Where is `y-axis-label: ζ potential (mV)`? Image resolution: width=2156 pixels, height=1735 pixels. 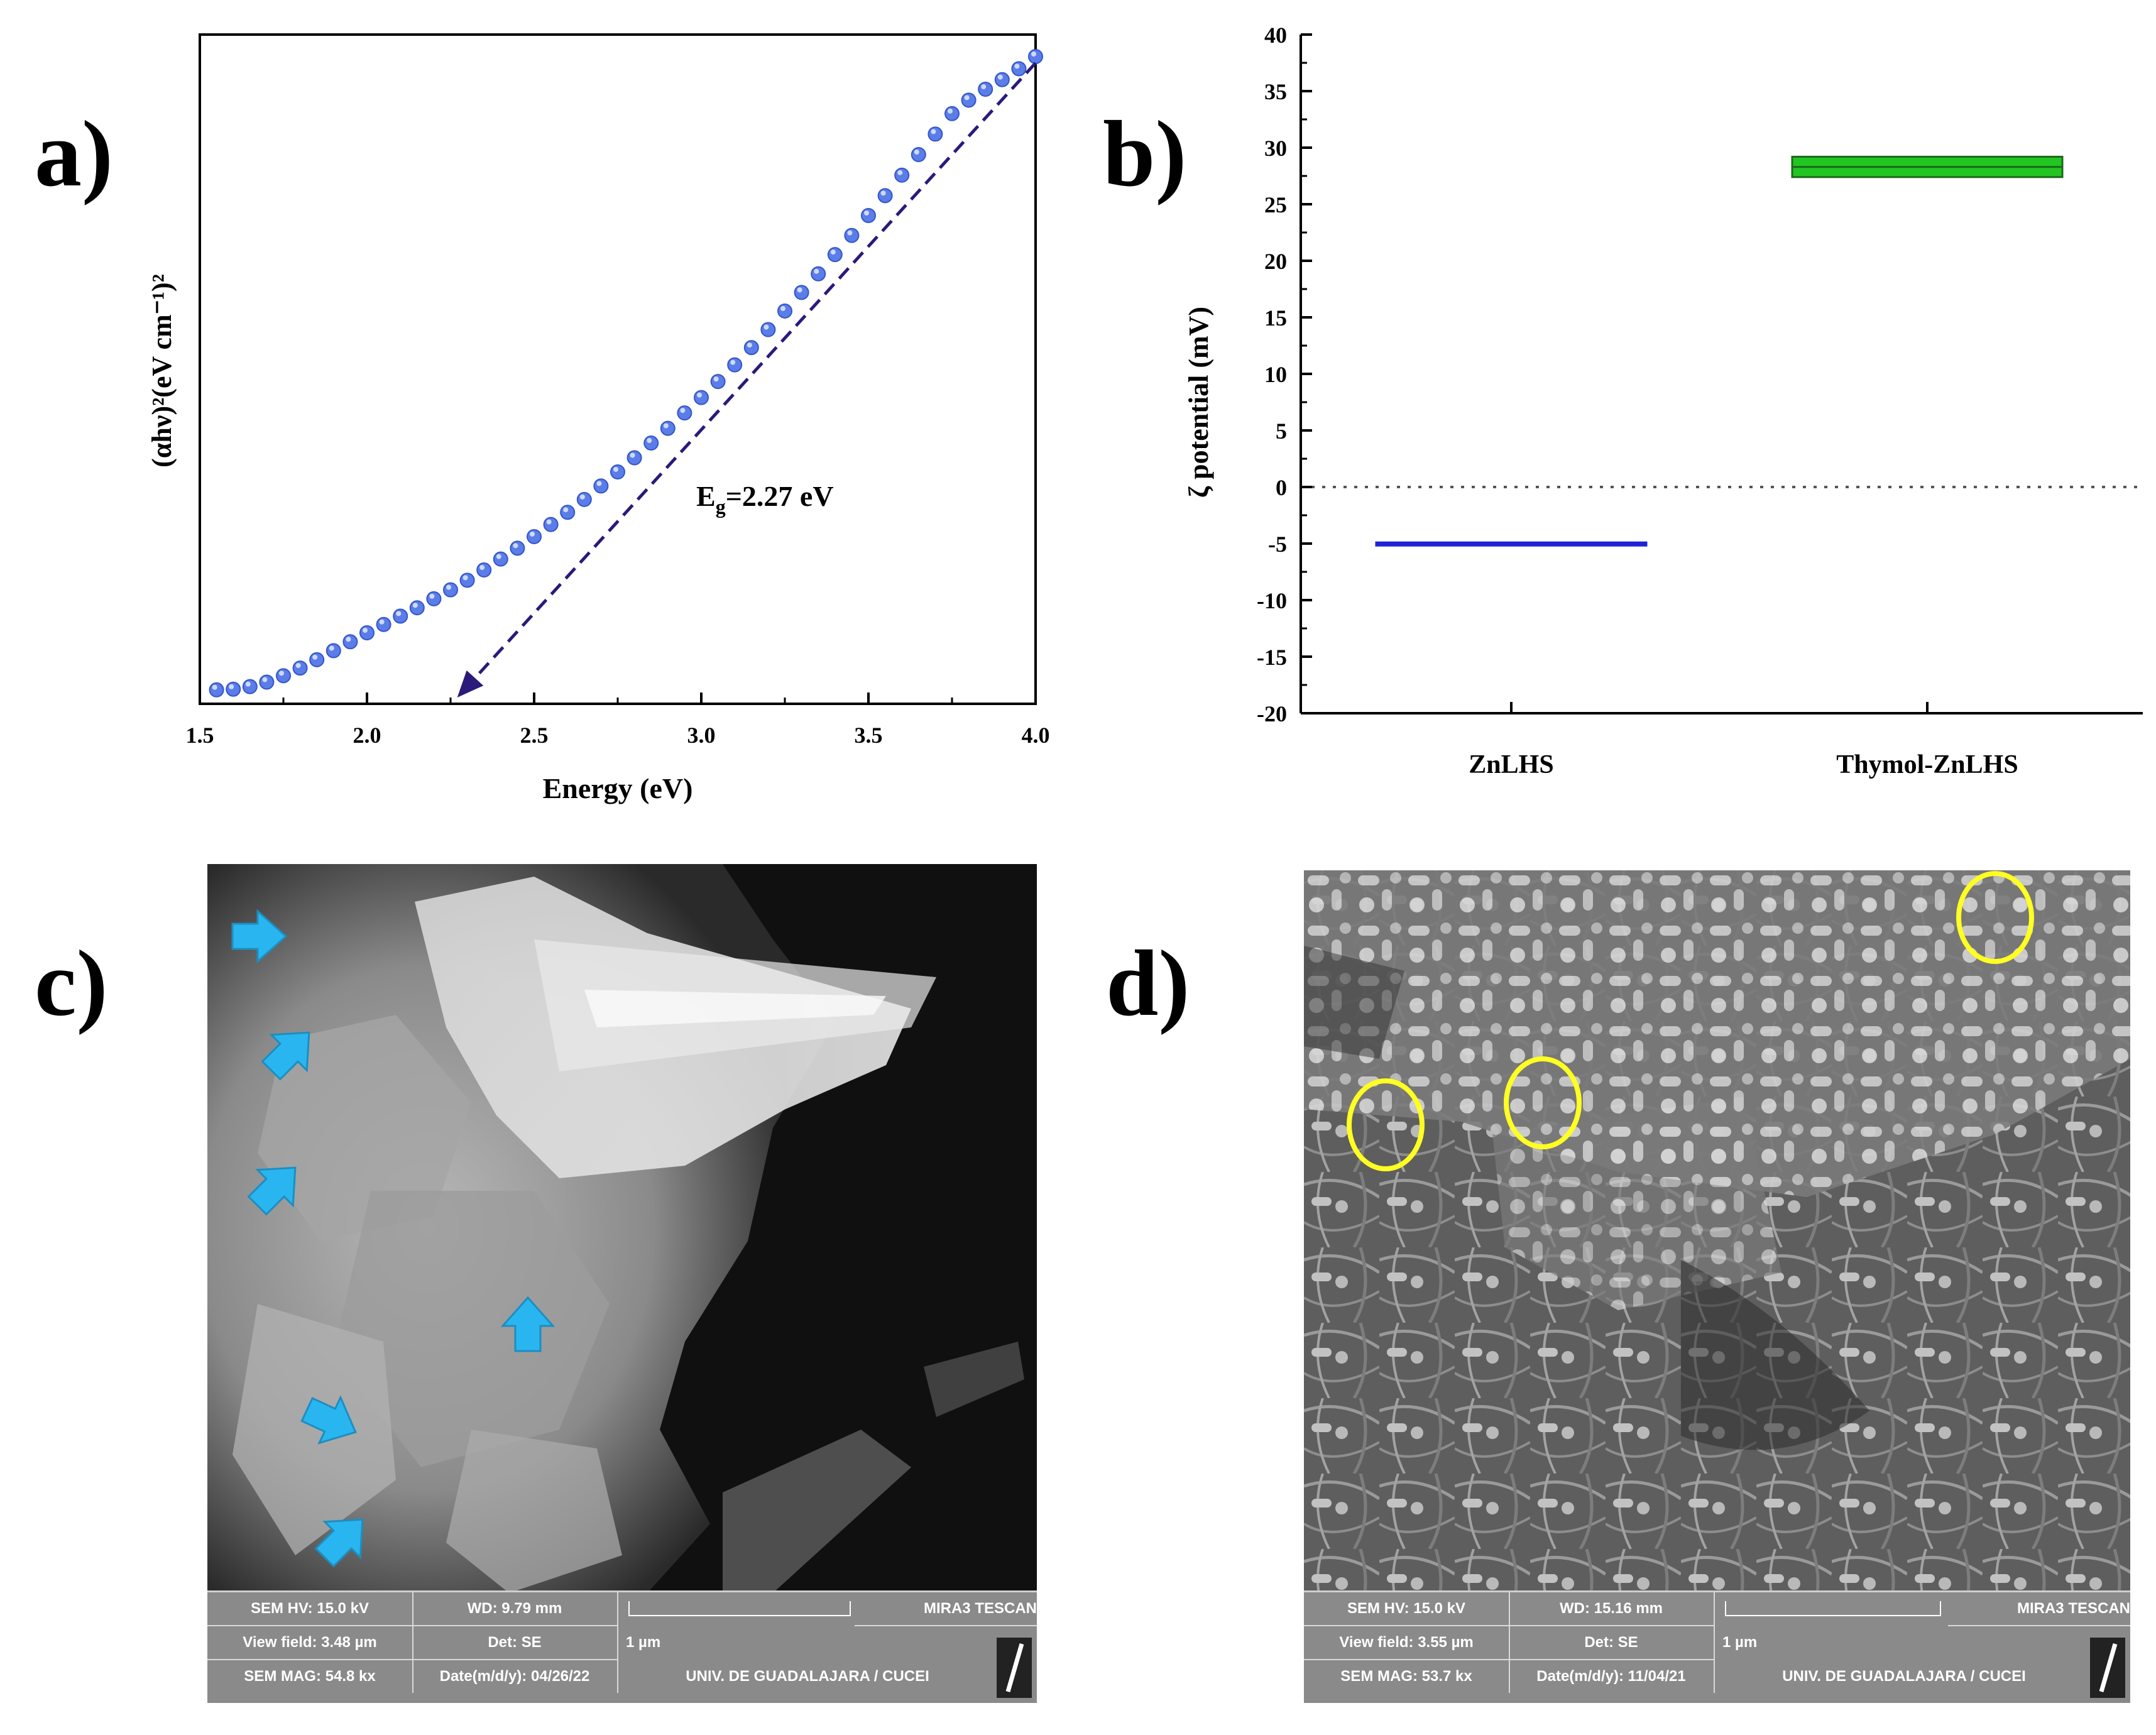 y-axis-label: ζ potential (mV) is located at coordinates (1198, 402).